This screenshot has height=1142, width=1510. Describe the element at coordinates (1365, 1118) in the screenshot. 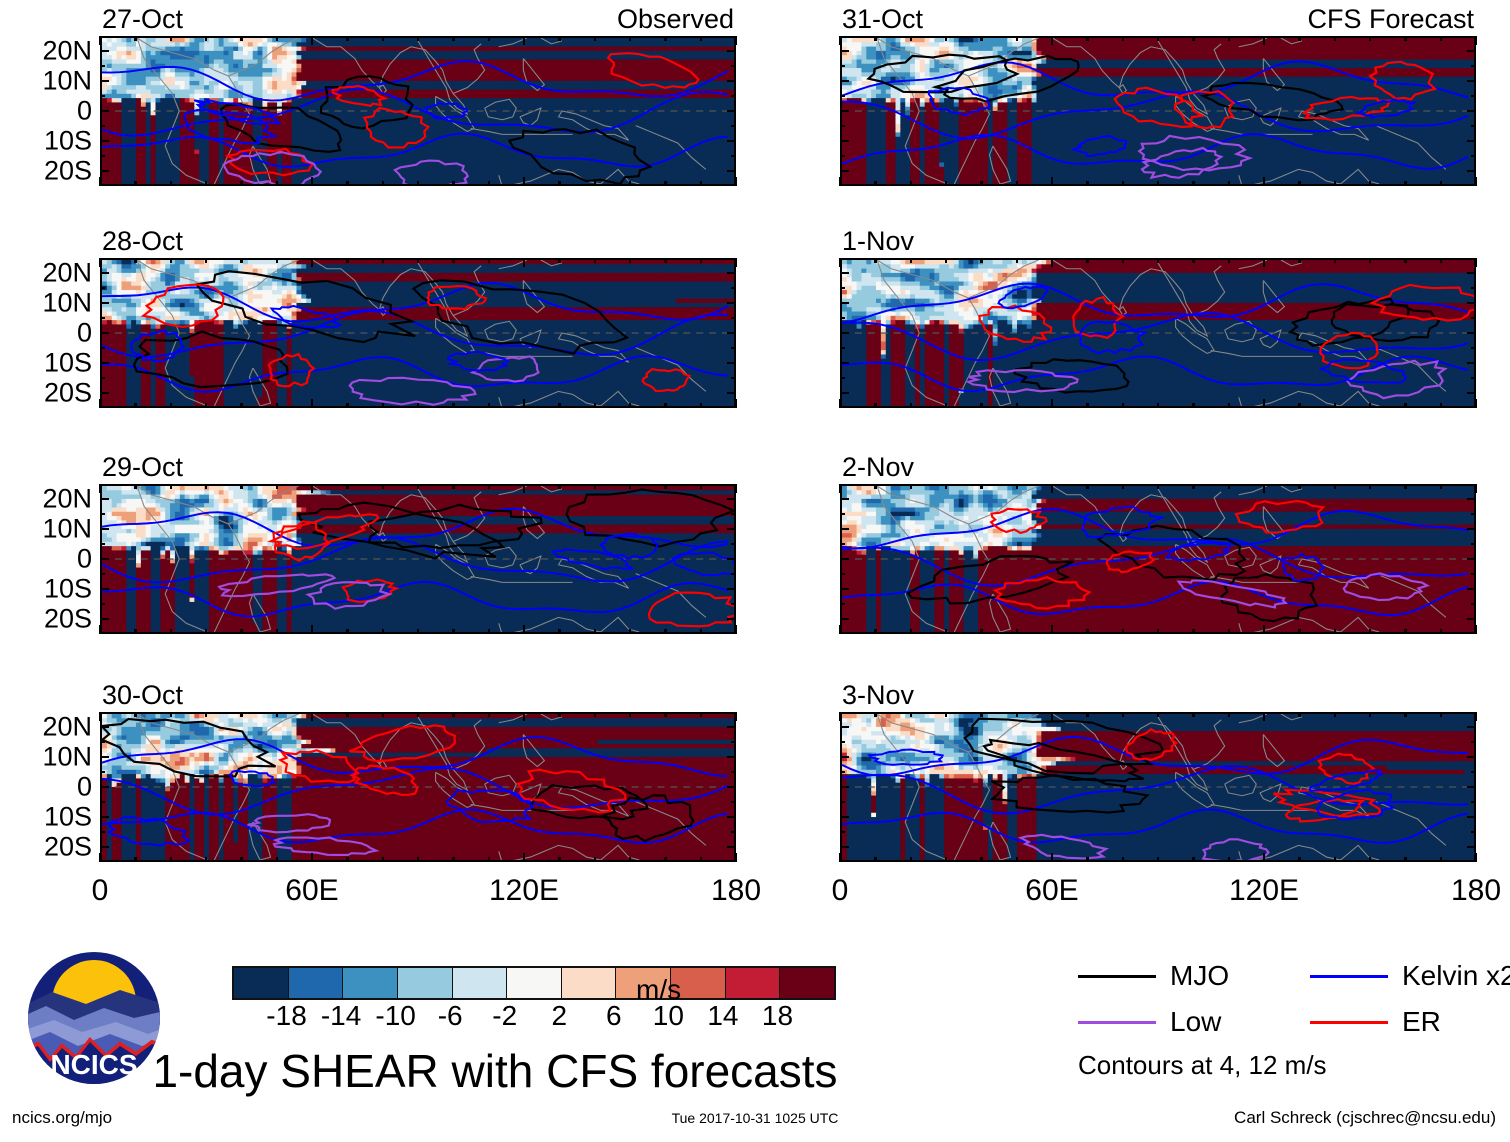

I see `footer-author: Carl Schreck (cjschrec@ncsu.edu)` at that location.